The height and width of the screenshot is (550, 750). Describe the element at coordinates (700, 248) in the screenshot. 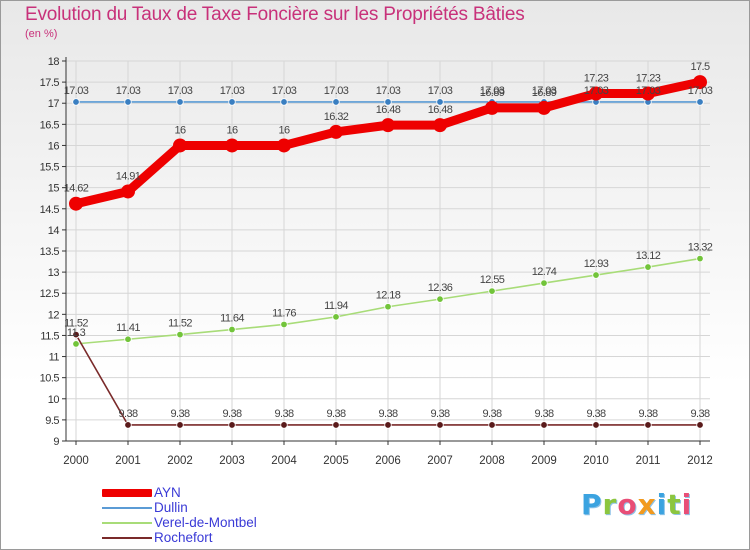

I see `data-label-verel-de-montbel: 13.32` at that location.